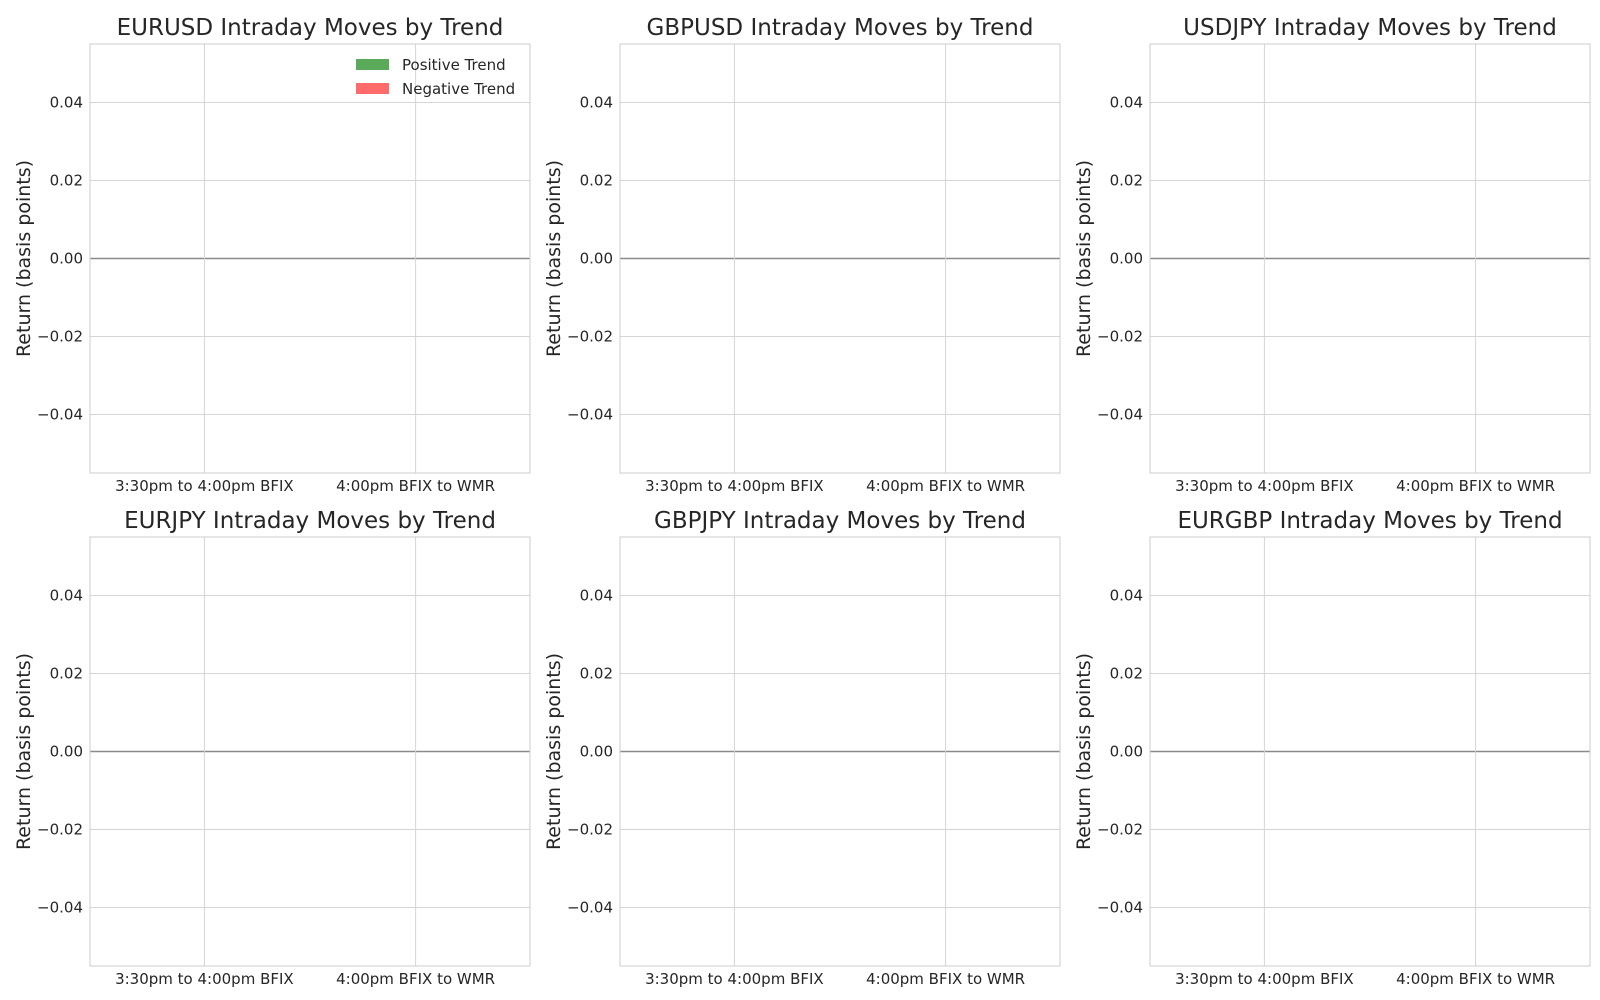 This screenshot has width=1600, height=1000. I want to click on legend: Positive Trend Negative Trend, so click(435, 77).